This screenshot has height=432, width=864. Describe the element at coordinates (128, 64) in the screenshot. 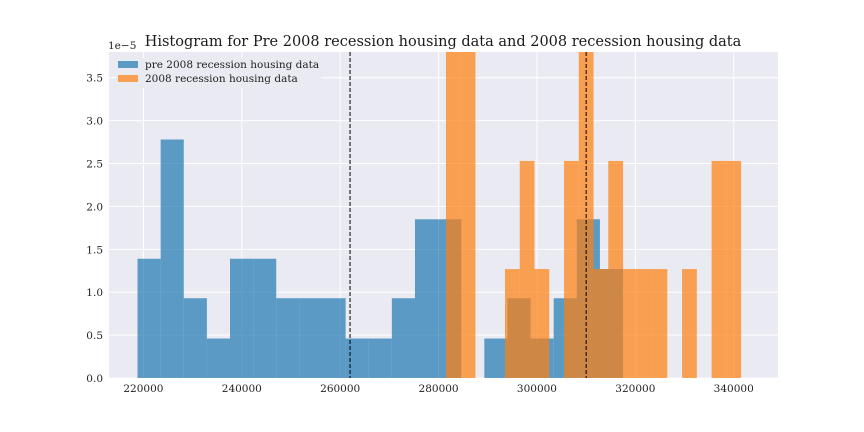

I see `legend-swatch-pre-2008` at that location.